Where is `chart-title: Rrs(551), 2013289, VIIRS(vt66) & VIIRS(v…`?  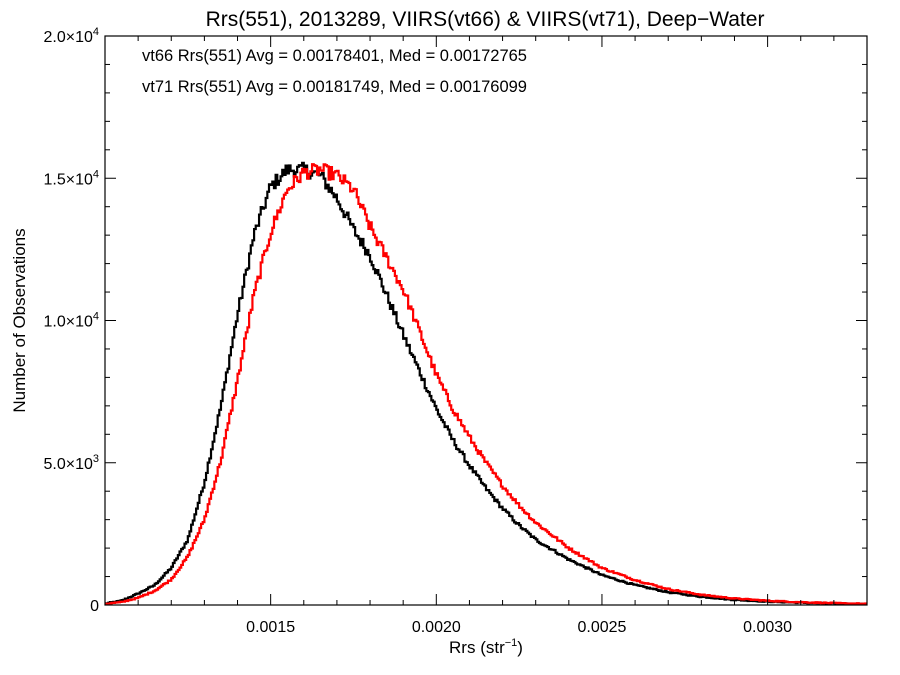 chart-title: Rrs(551), 2013289, VIIRS(vt66) & VIIRS(v… is located at coordinates (485, 19).